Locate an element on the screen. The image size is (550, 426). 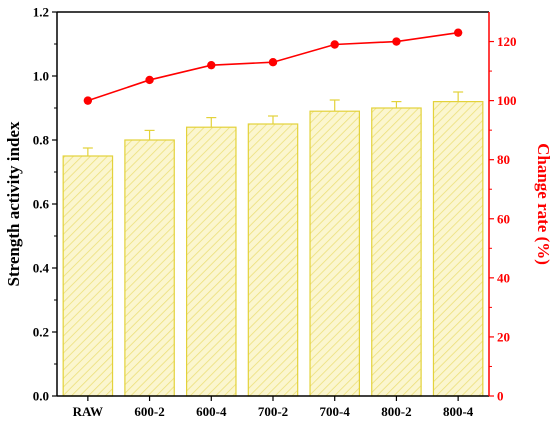
y-tick-label: 1.0 is located at coordinates (41, 76).